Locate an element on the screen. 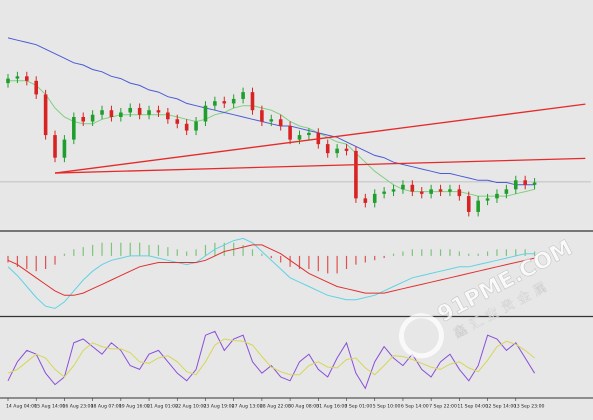 The height and width of the screenshot is (420, 593). watermark-logo is located at coordinates (421, 336).